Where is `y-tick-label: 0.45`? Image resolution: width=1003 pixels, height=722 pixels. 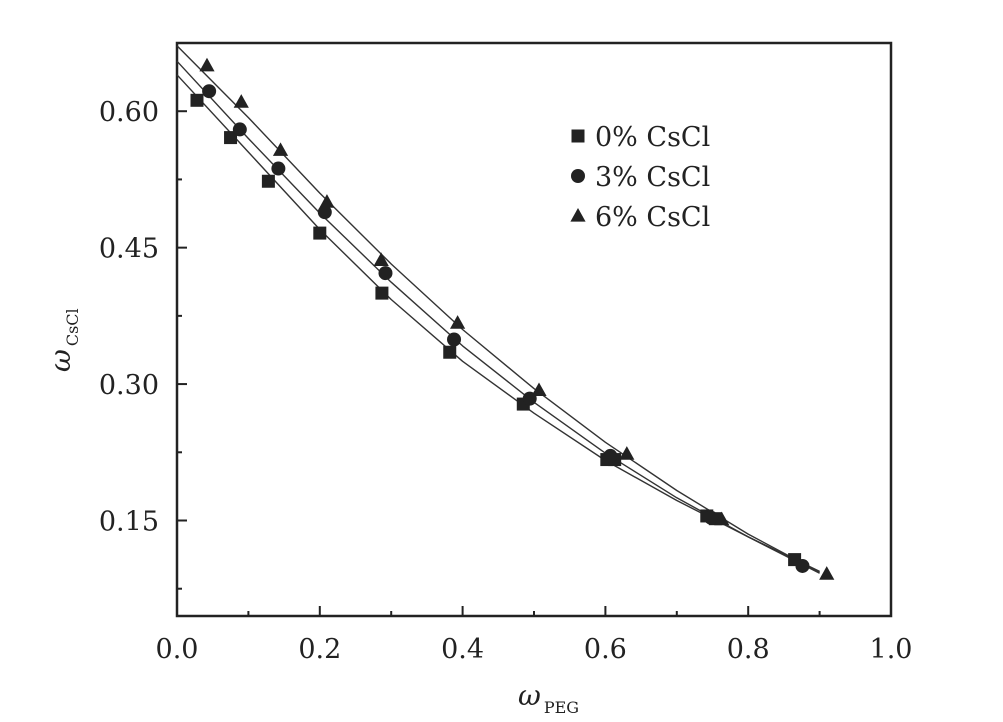 y-tick-label: 0.45 is located at coordinates (129, 249).